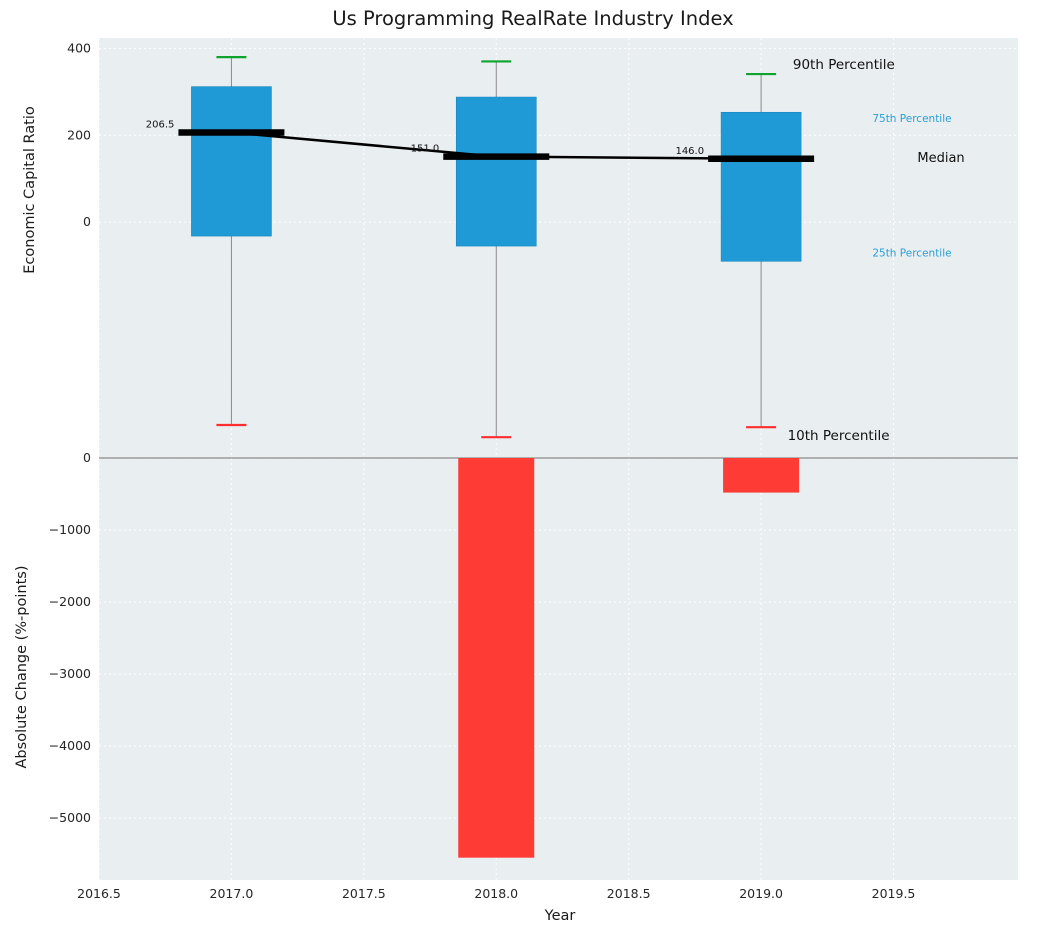 This screenshot has height=942, width=1039. I want to click on y-tick-label: −1000, so click(70, 529).